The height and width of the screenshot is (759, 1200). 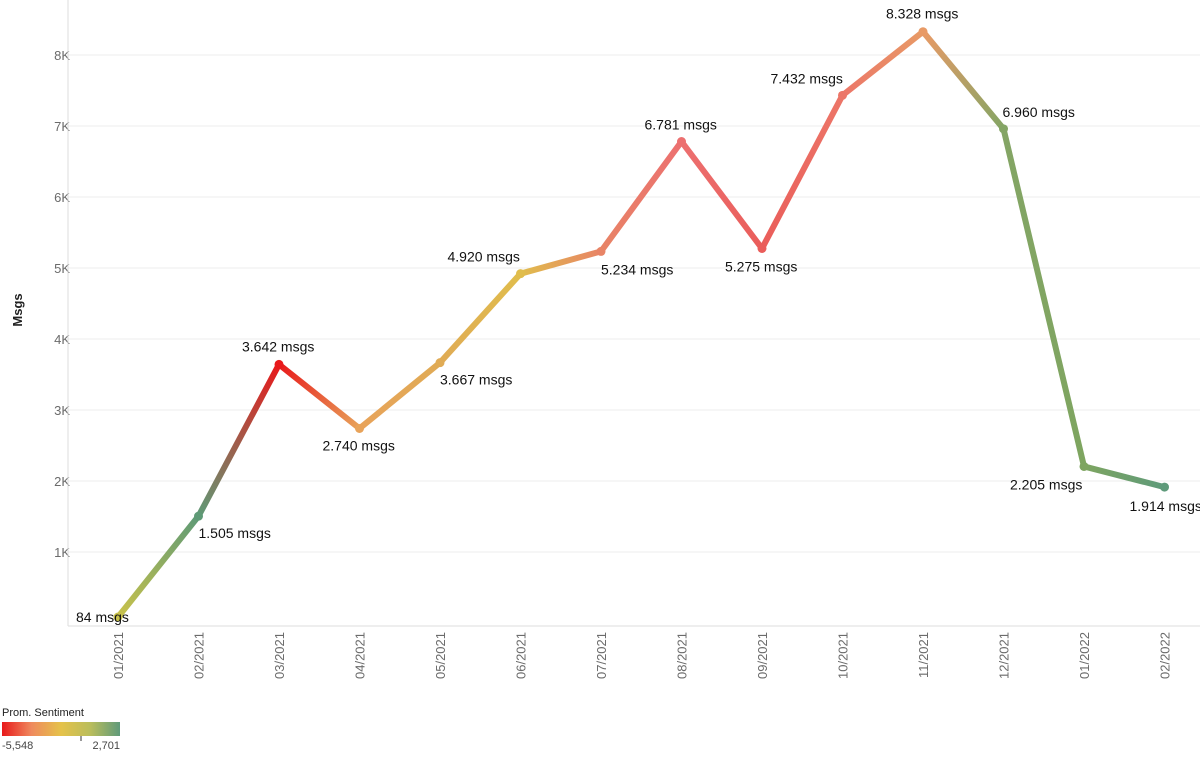 I want to click on x-tick-label: 09/2021, so click(x=762, y=655).